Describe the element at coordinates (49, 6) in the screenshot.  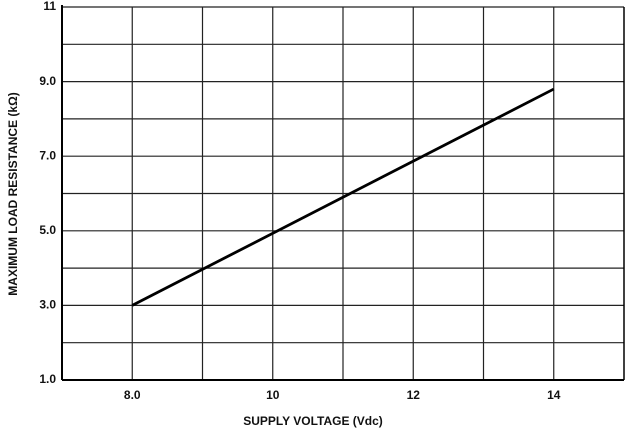
I see `y-tick-label: 11` at that location.